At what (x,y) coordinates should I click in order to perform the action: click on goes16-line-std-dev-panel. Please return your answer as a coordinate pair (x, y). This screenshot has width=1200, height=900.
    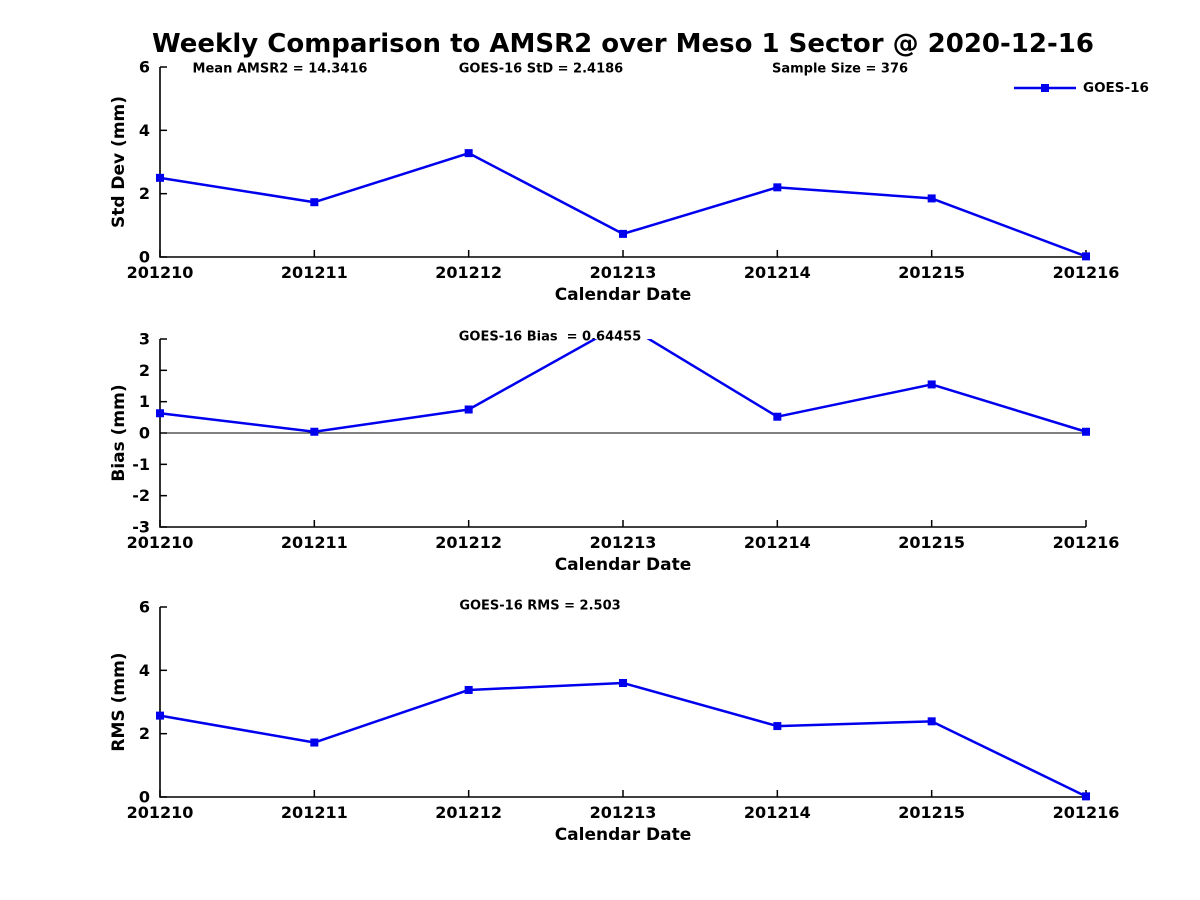
    Looking at the image, I should click on (623, 204).